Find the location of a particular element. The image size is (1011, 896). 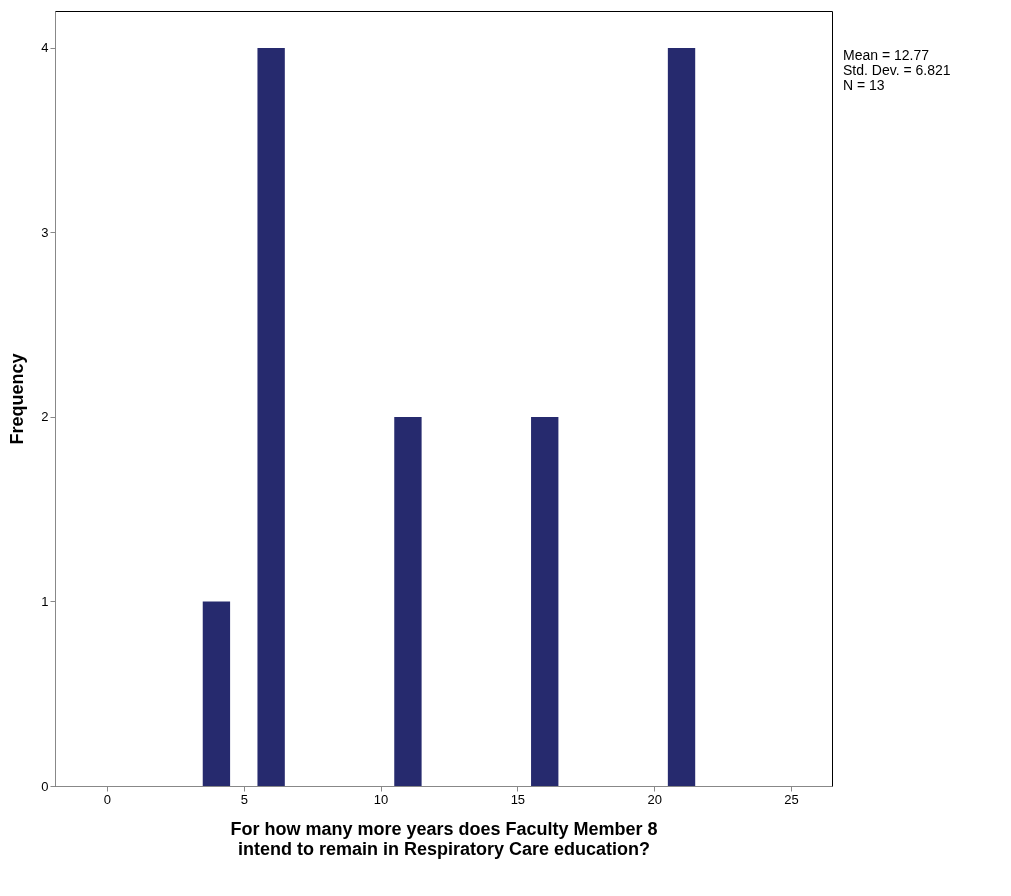

text: N = 13 is located at coordinates (864, 85).